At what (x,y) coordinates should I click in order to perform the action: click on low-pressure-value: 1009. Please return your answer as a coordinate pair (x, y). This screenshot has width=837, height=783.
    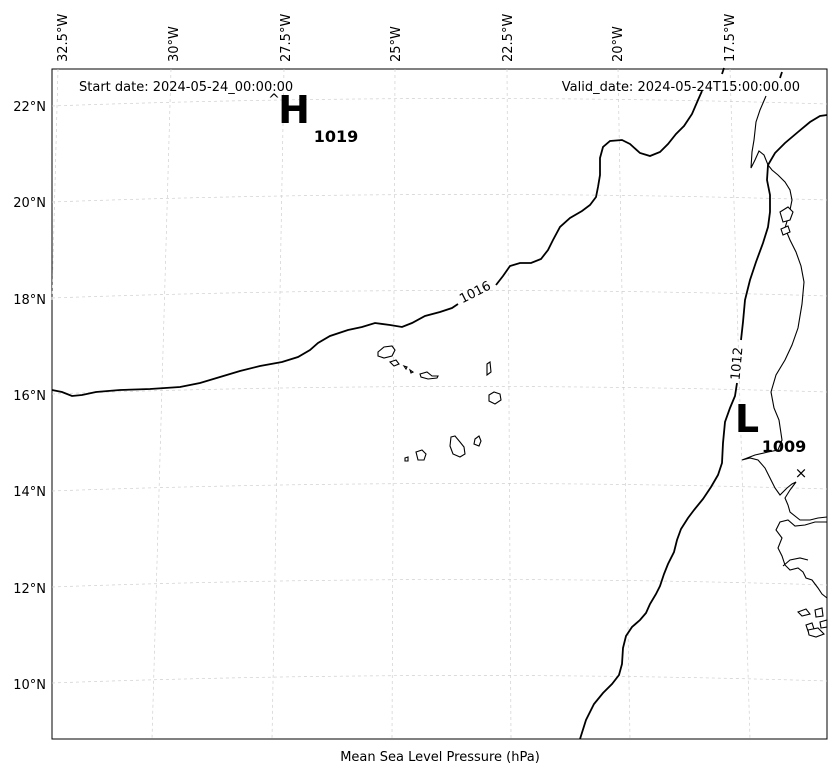
    Looking at the image, I should click on (784, 446).